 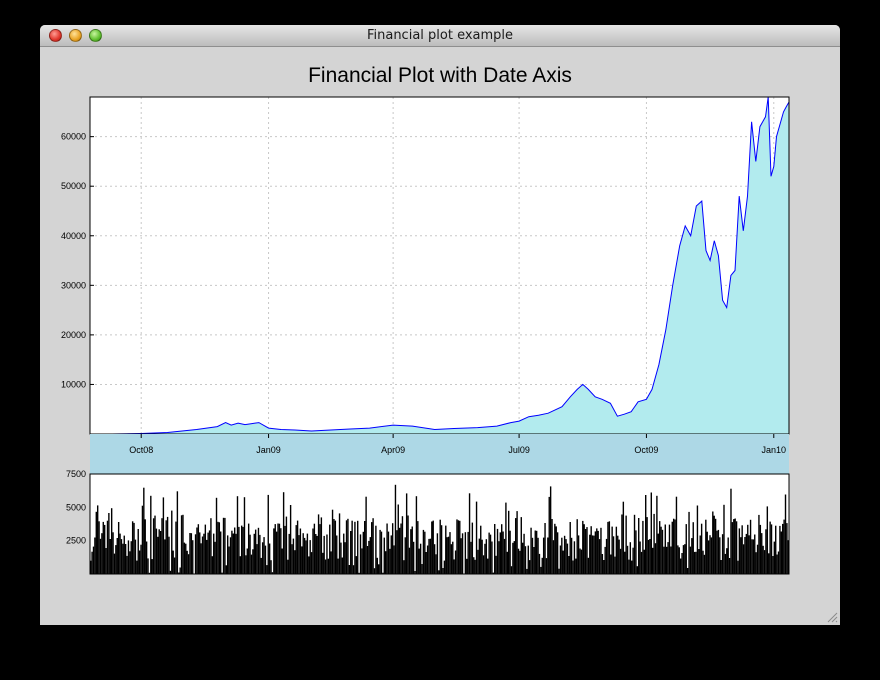 I want to click on volume-y-tick-label: 5000, so click(x=76, y=507).